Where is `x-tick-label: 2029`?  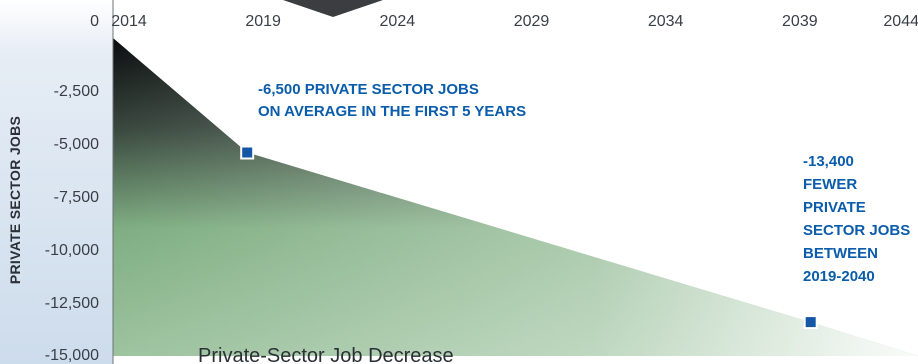 x-tick-label: 2029 is located at coordinates (532, 21).